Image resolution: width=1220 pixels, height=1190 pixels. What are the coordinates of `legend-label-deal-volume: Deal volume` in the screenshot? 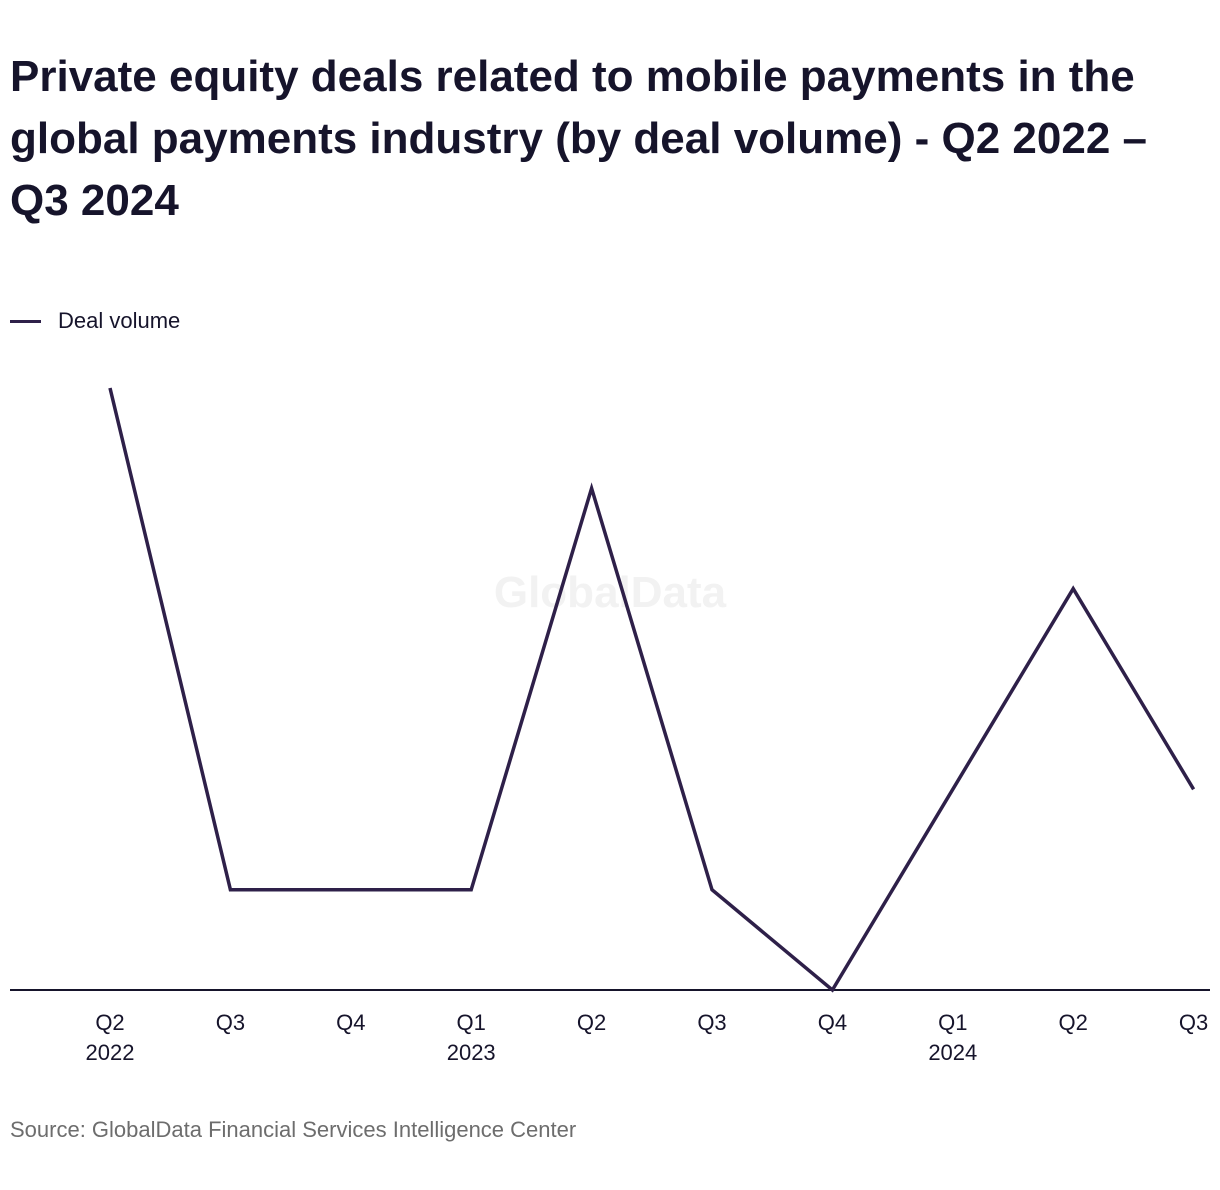 It's located at (119, 320).